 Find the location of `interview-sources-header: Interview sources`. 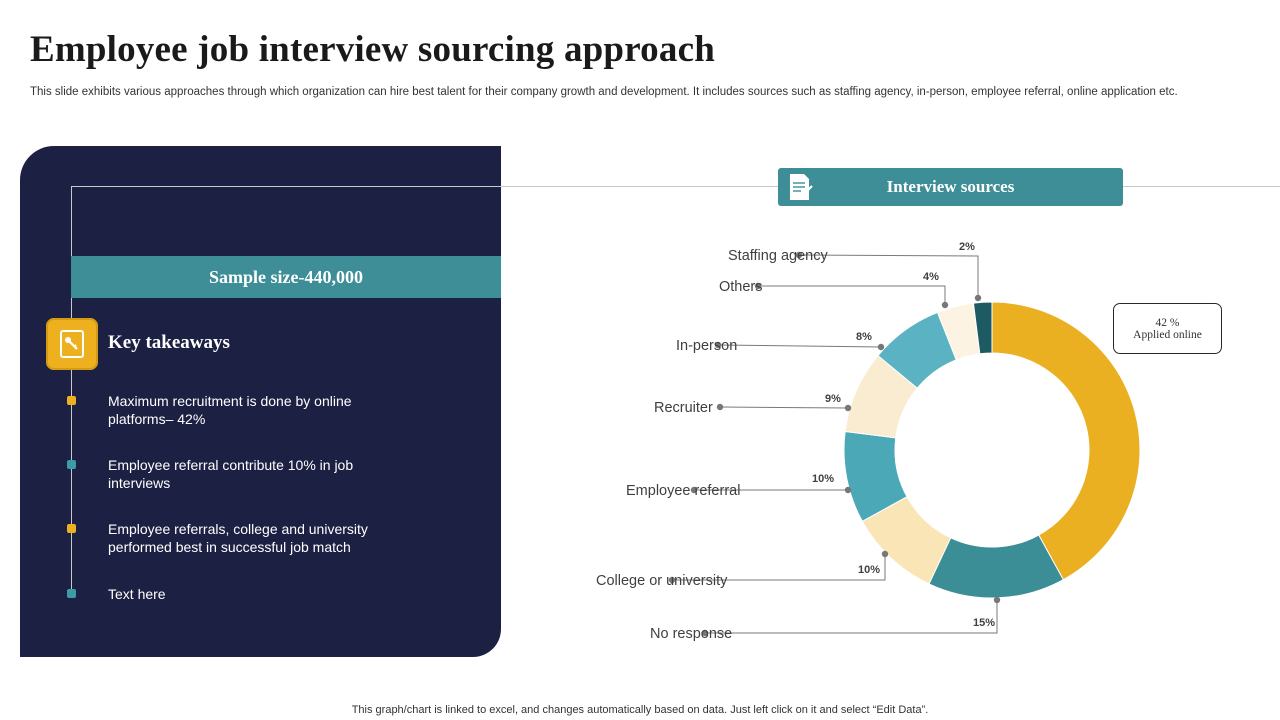

interview-sources-header: Interview sources is located at coordinates (950, 187).